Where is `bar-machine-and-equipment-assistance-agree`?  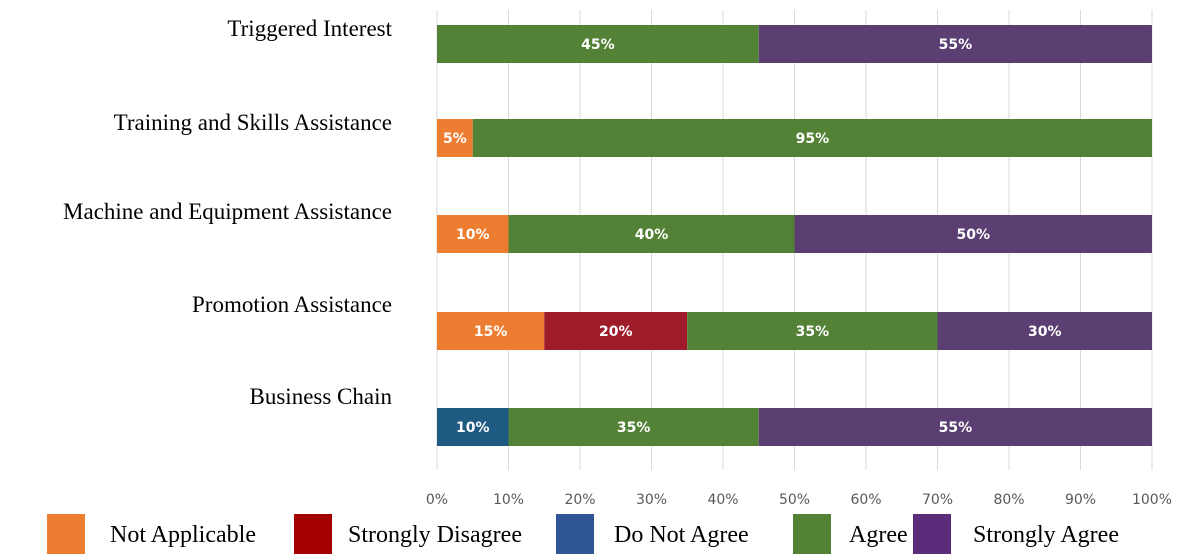 bar-machine-and-equipment-assistance-agree is located at coordinates (651, 234).